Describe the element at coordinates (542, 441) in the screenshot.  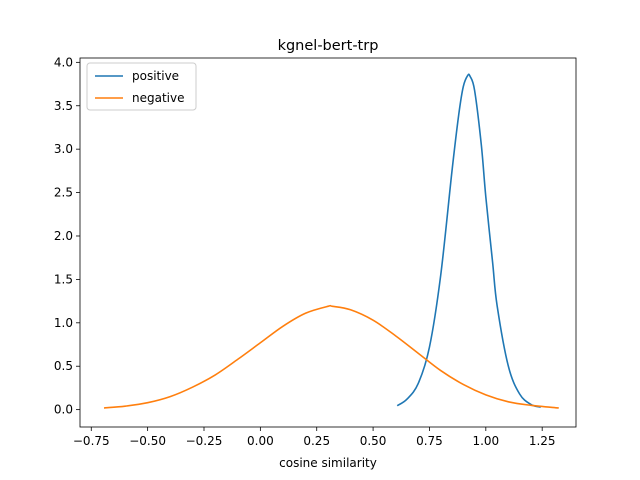
I see `x-tick-label: 1.25` at that location.